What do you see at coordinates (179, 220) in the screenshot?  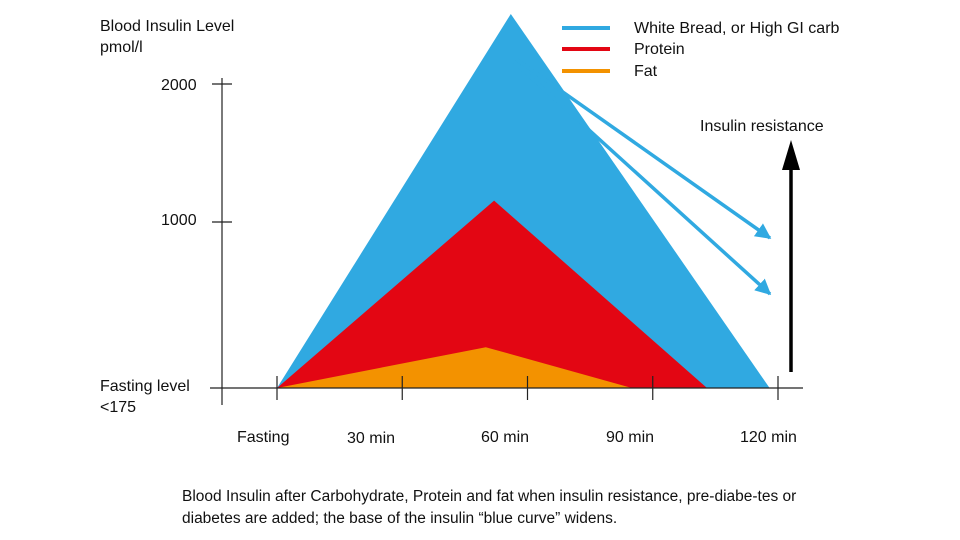 I see `y-tick-label-1000: 1000` at bounding box center [179, 220].